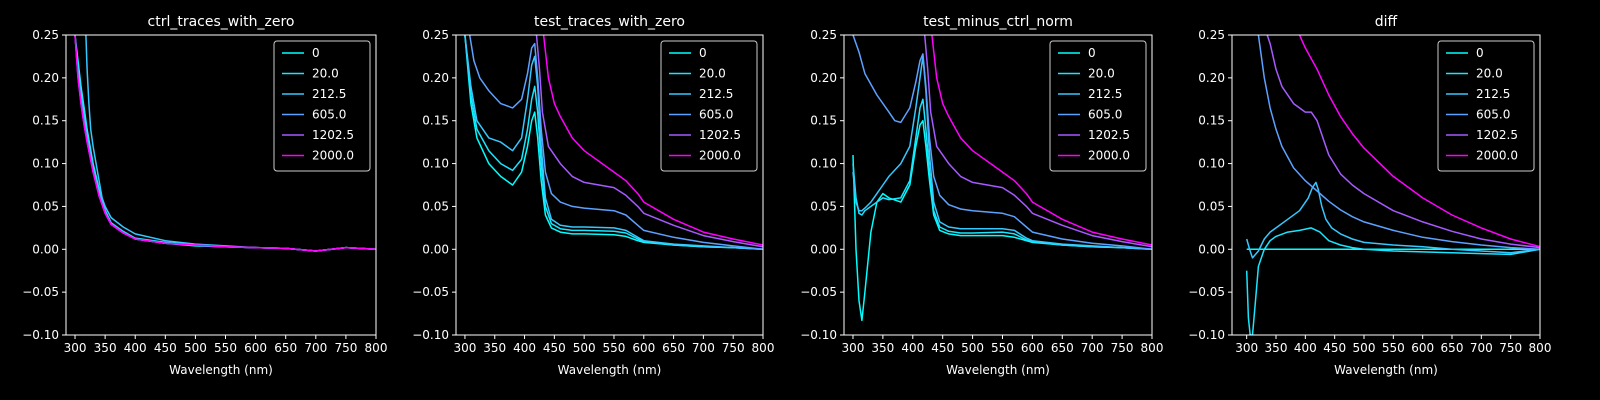 The height and width of the screenshot is (400, 1600). Describe the element at coordinates (1386, 22) in the screenshot. I see `chart-title: diff` at that location.